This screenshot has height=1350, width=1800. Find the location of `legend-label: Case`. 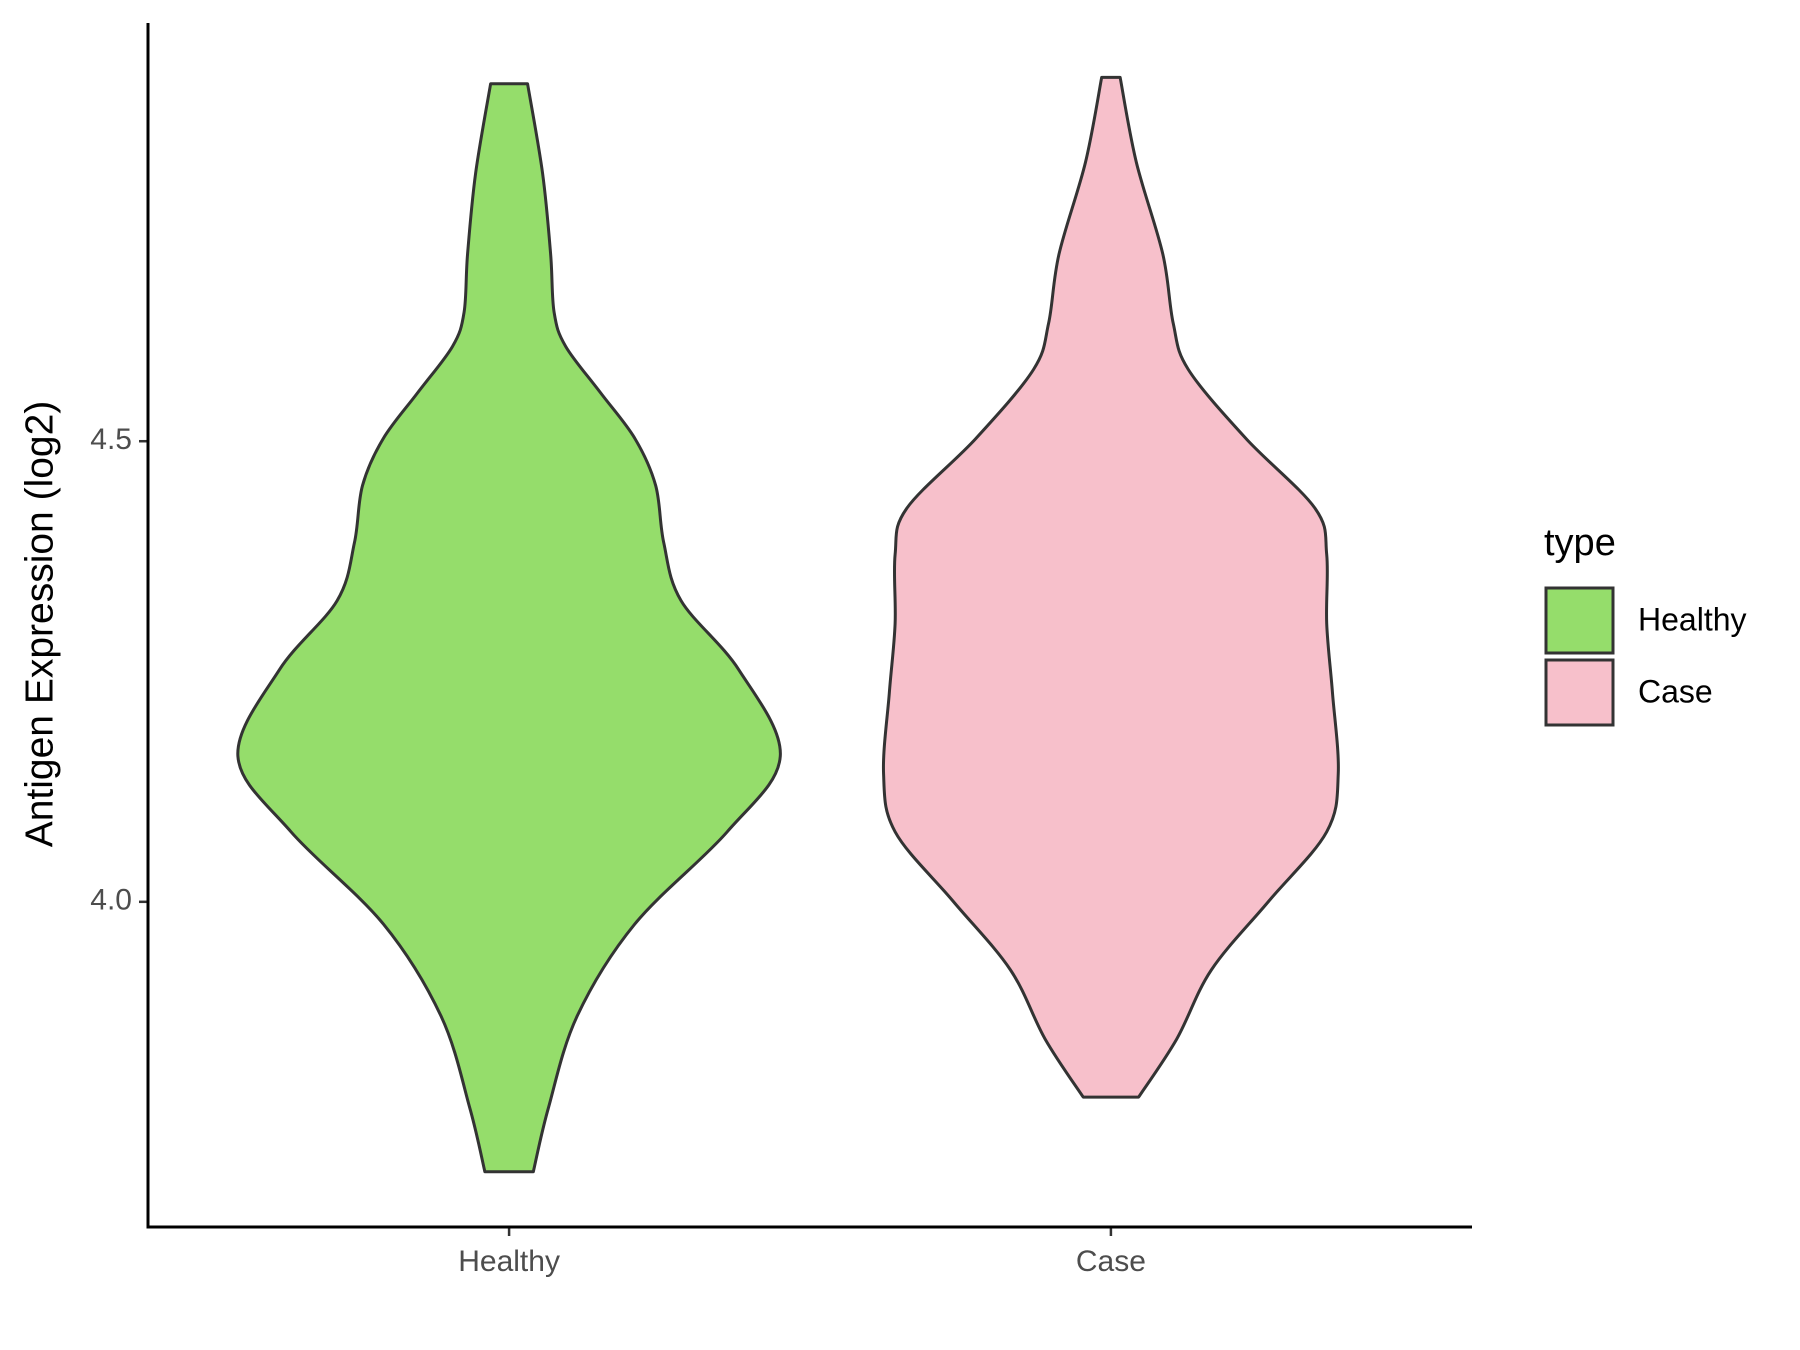

legend-label: Case is located at coordinates (1675, 691).